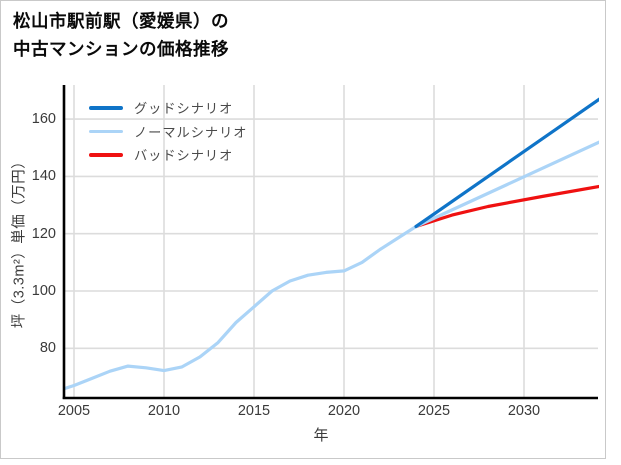 This screenshot has width=621, height=465. I want to click on x-tick-2015: 2015, so click(254, 411).